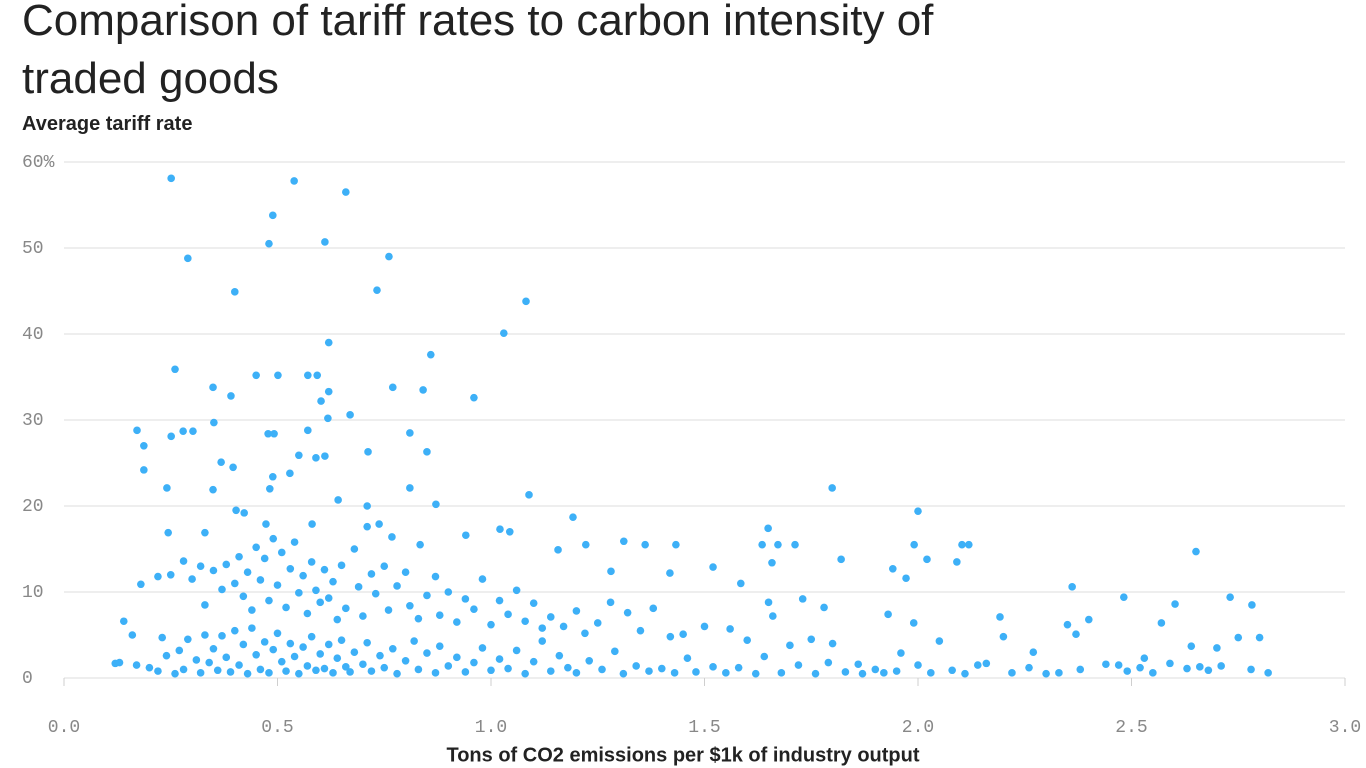  I want to click on x-tick-label: 1.0, so click(491, 728).